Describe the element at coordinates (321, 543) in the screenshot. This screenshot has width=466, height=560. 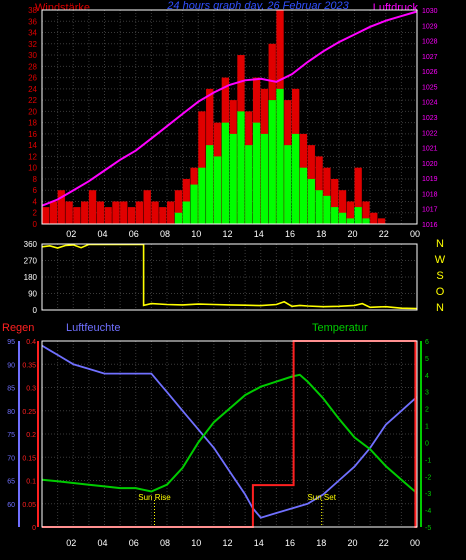
I see `x-tick-label: 18` at that location.